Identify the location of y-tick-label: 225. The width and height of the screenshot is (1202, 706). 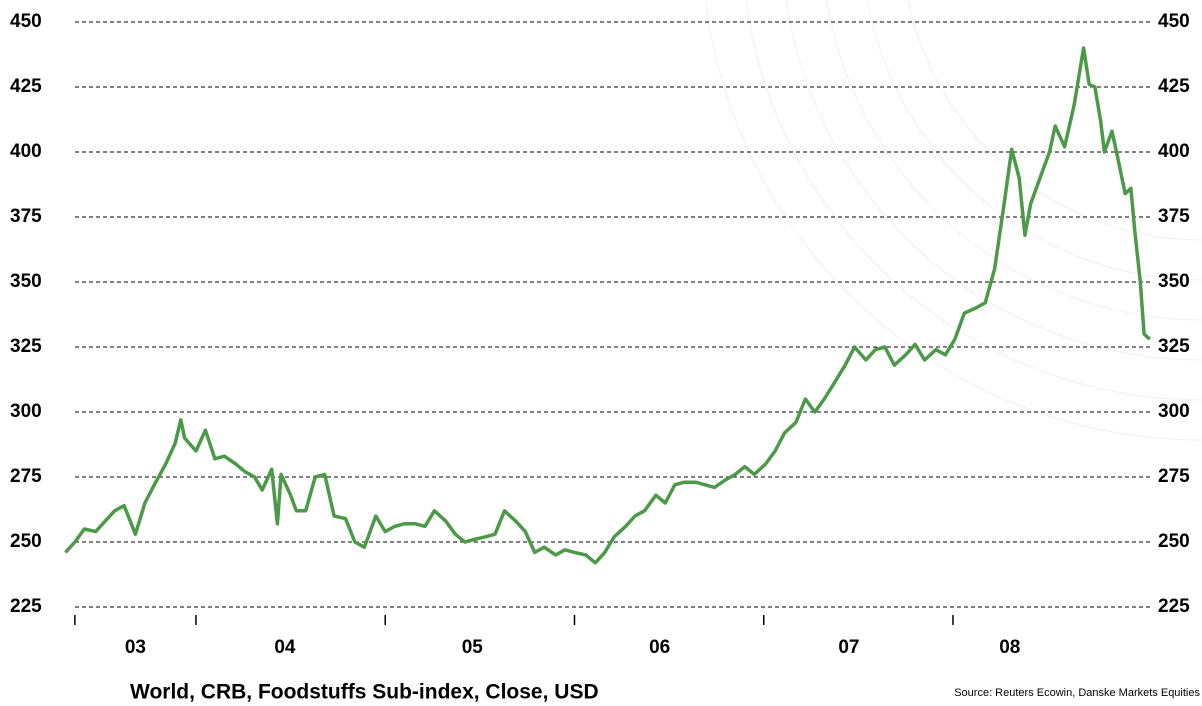
(26, 606).